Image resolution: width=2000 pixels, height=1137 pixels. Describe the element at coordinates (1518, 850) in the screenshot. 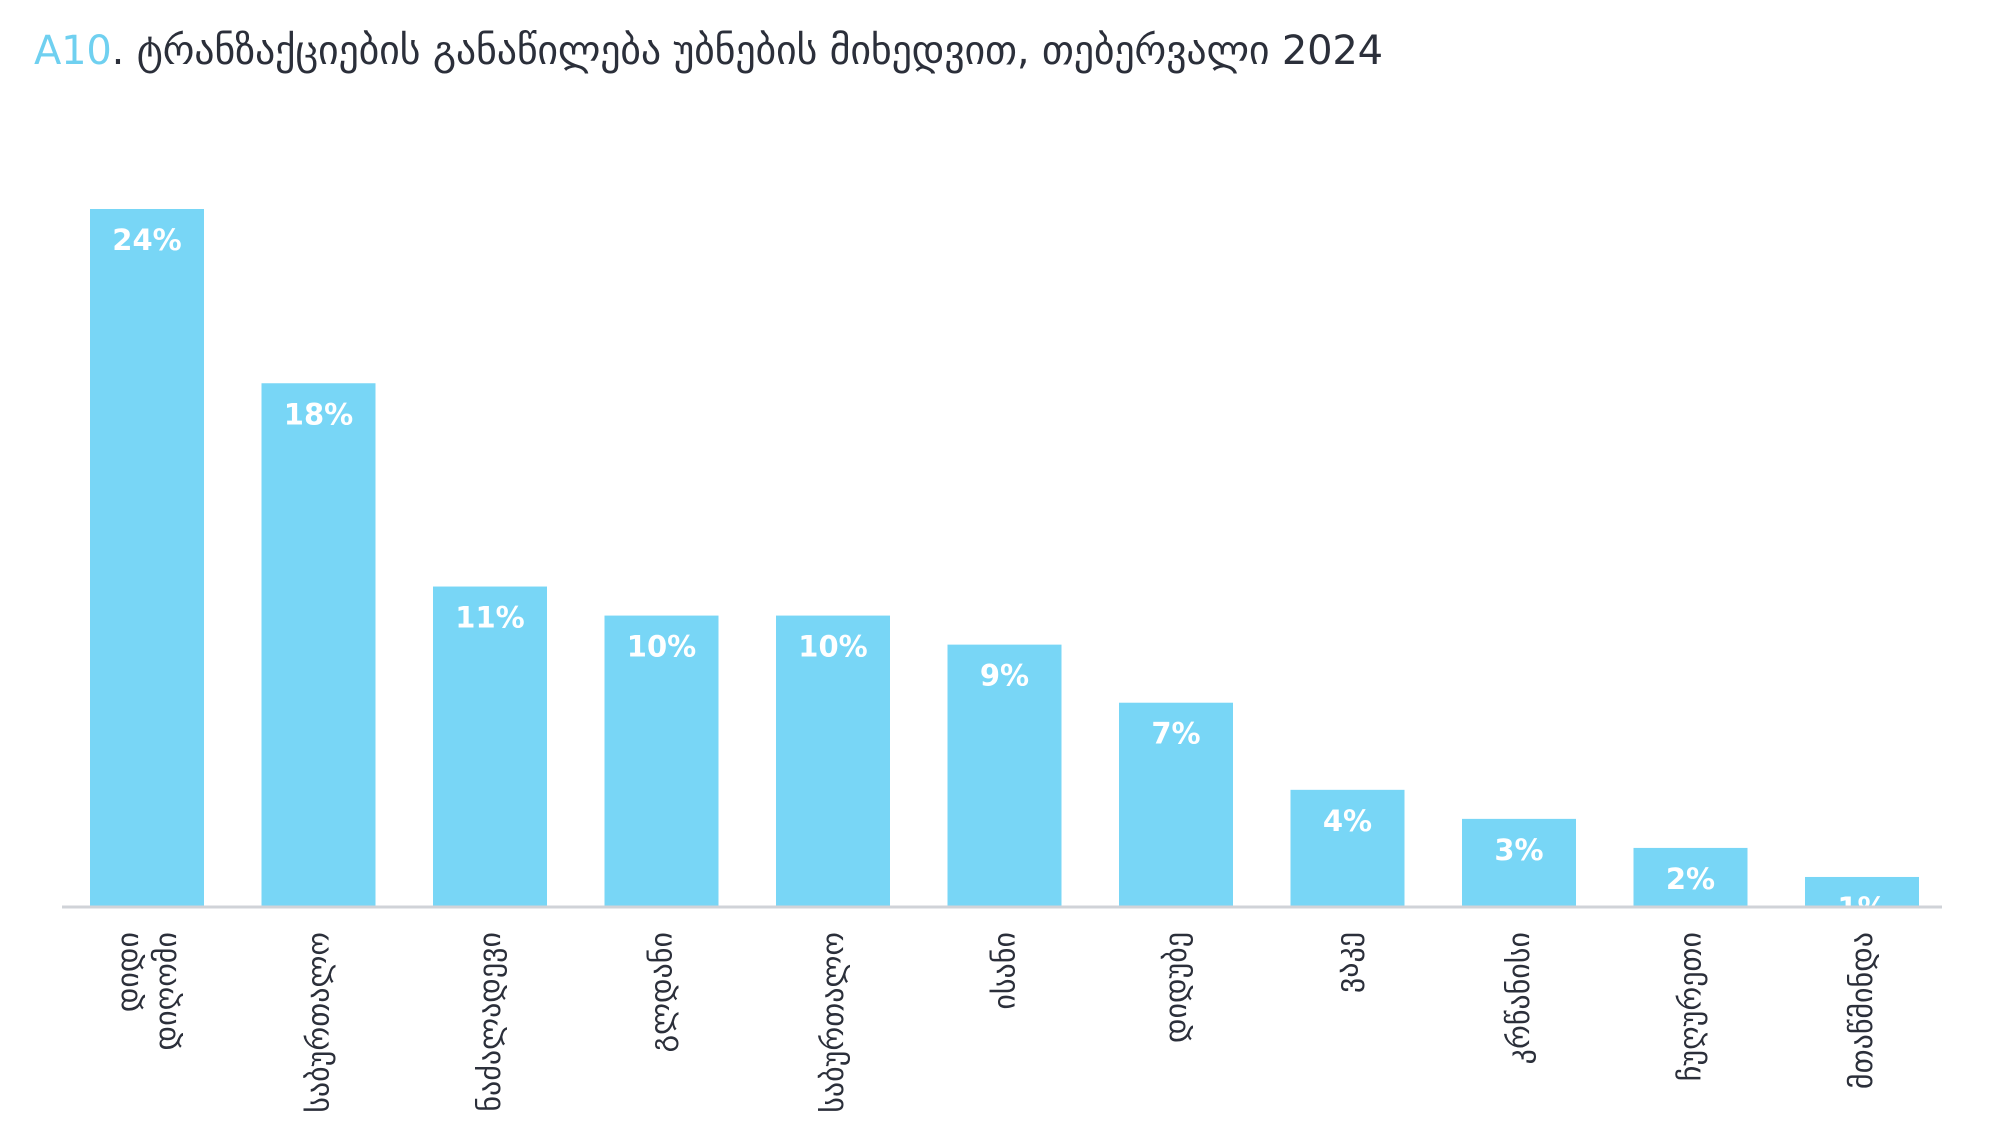

I see `bar-value-label: 3%` at that location.